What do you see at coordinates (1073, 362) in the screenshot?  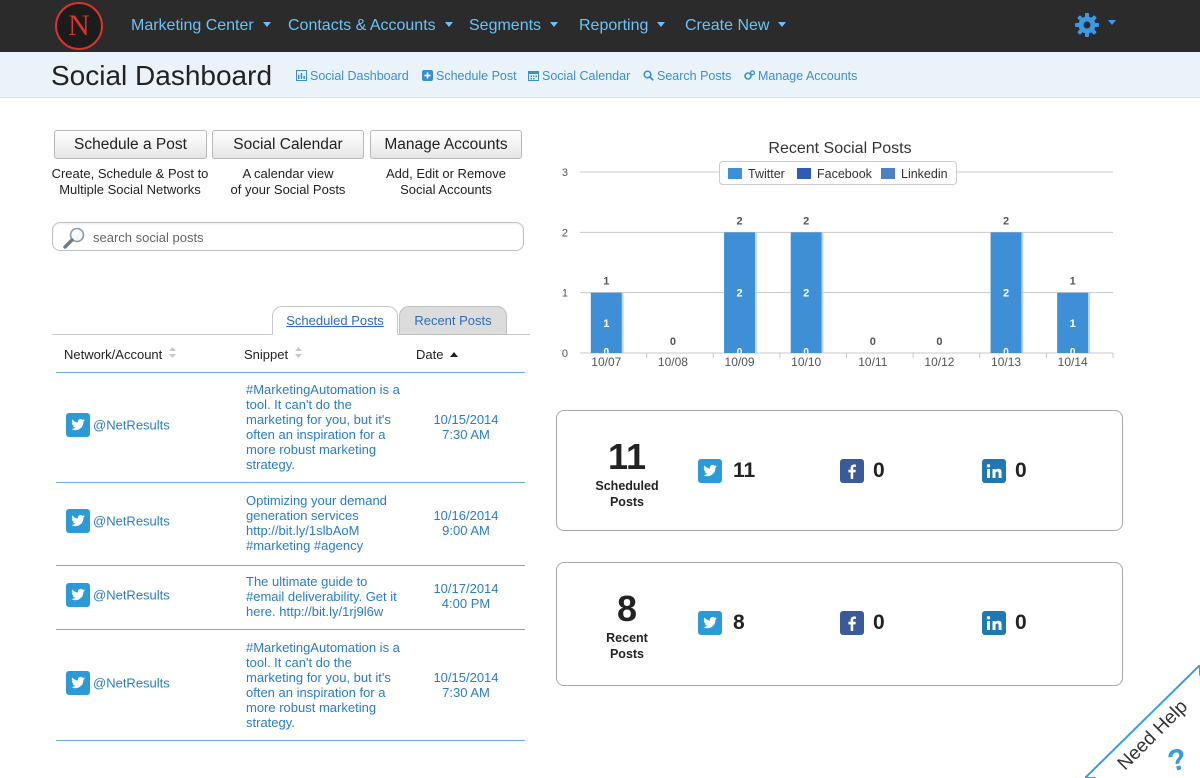 I see `x-tick-label: 10/14` at bounding box center [1073, 362].